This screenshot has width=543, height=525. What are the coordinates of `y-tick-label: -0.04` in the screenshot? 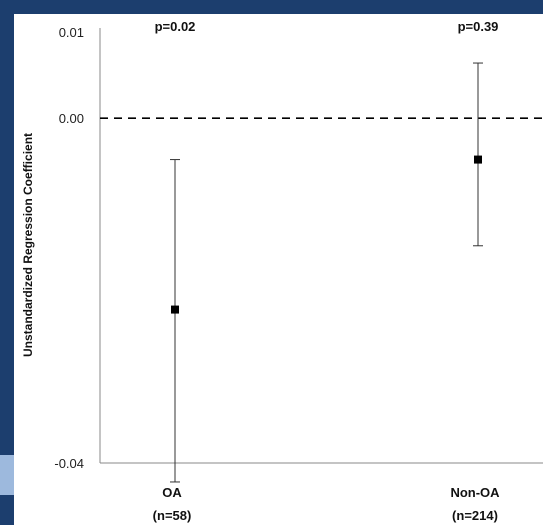 It's located at (69, 463).